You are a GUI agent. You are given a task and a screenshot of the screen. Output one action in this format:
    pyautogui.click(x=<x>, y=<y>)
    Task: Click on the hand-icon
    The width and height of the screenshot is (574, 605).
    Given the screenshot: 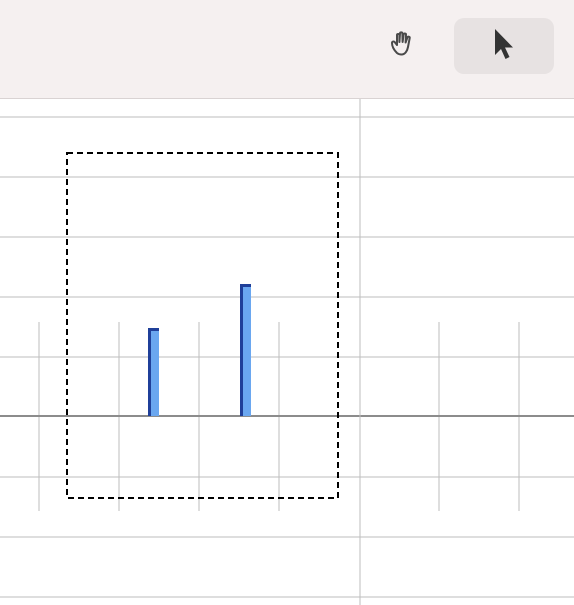 What is the action you would take?
    pyautogui.click(x=403, y=46)
    